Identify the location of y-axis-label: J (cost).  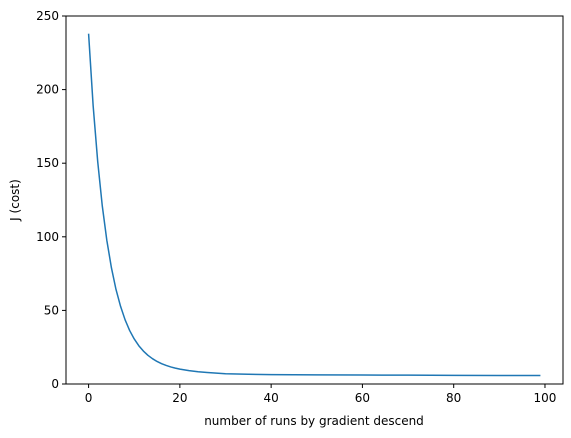
(15, 200).